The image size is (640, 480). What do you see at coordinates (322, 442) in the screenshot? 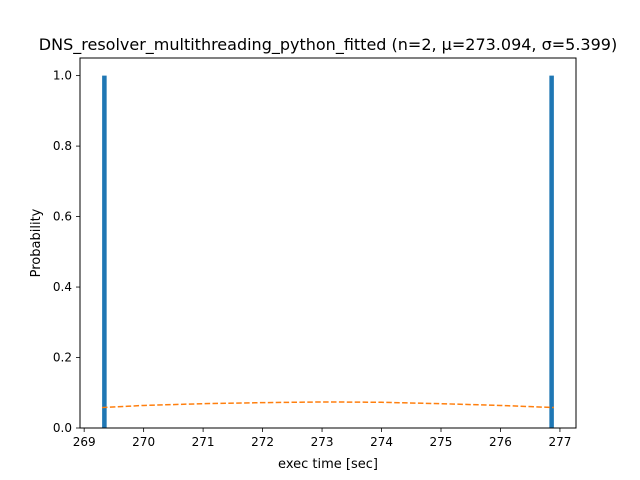
I see `x-tick-label: 273` at bounding box center [322, 442].